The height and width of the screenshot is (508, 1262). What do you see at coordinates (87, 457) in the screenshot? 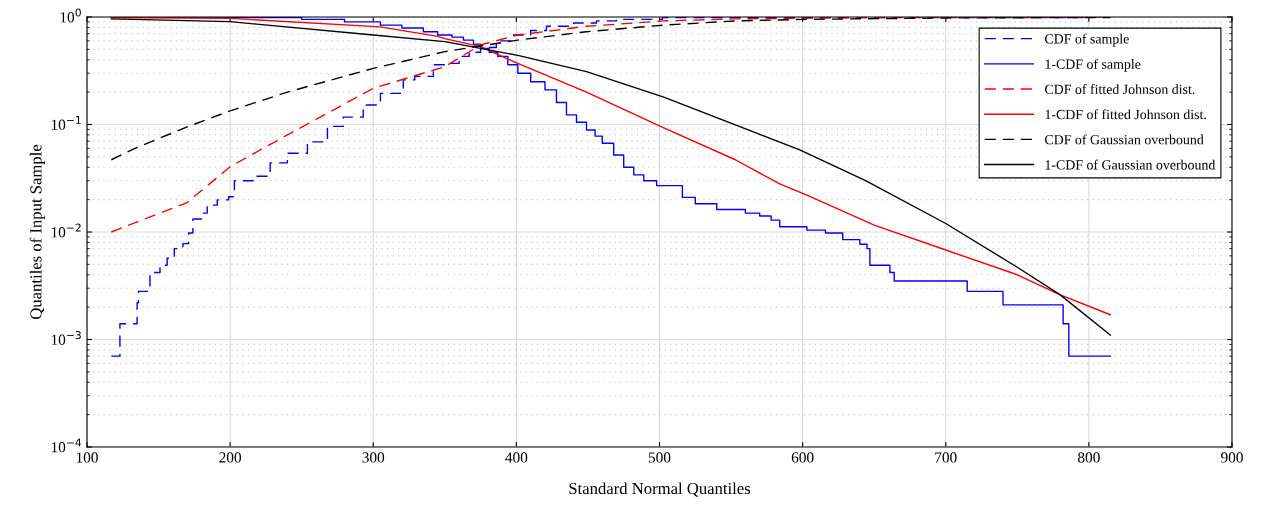
I see `x-tick-label: 100` at bounding box center [87, 457].